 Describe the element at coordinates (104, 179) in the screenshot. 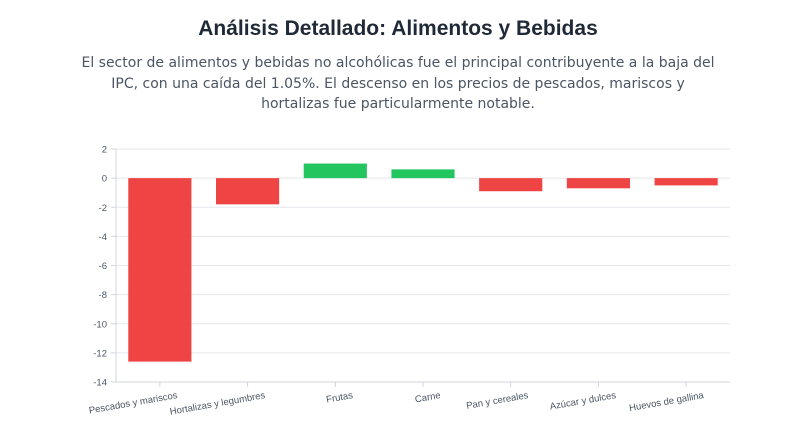

I see `y-tick-label: 0` at that location.